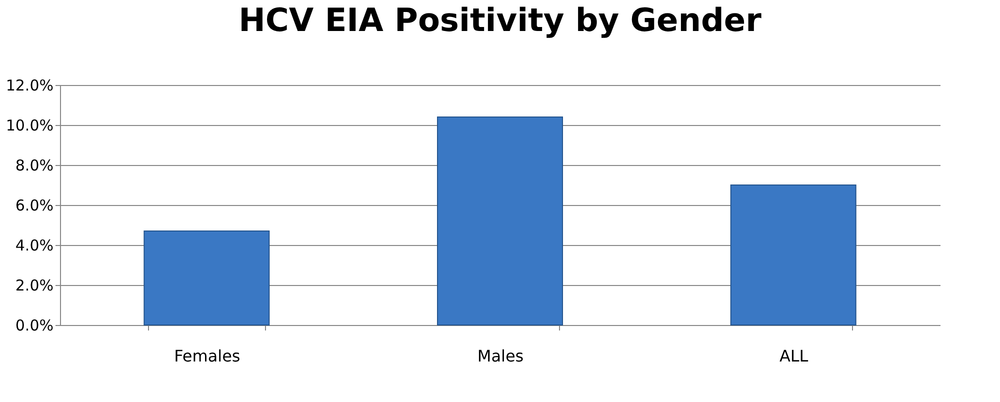  I want to click on x-tick-label: ALL, so click(793, 356).